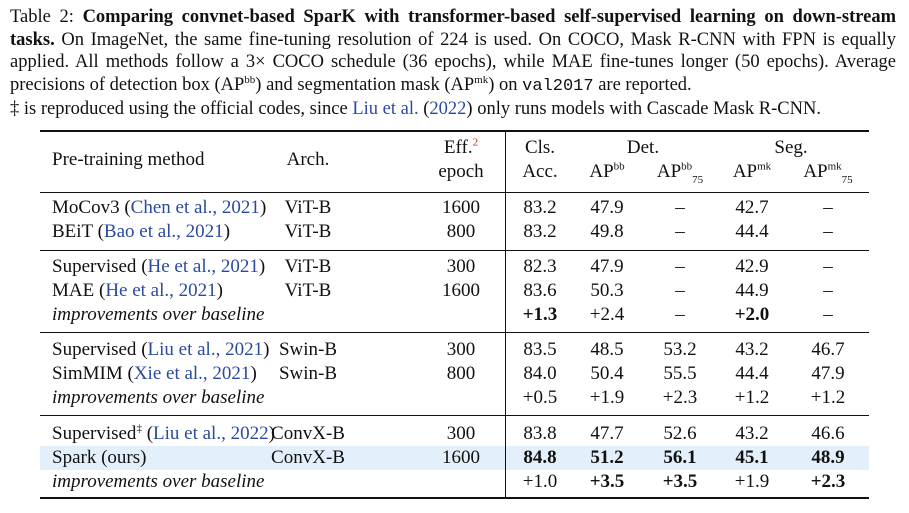  I want to click on ap75-bb-cell: +2.3, so click(680, 397).